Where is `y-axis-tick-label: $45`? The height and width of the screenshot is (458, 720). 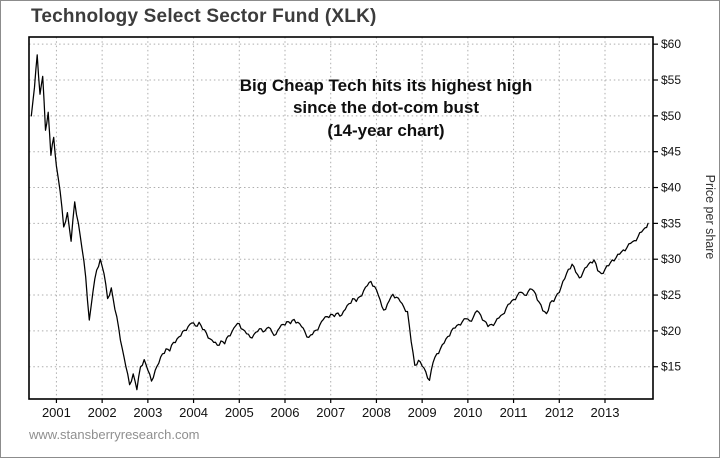
y-axis-tick-label: $45 is located at coordinates (671, 152).